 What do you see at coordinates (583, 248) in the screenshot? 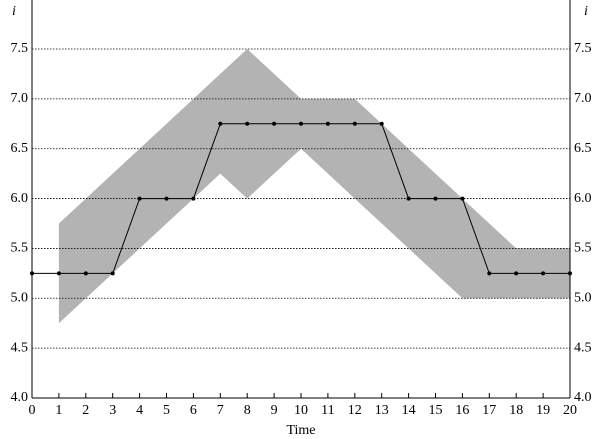
I see `y2-tick-label: 5.5` at bounding box center [583, 248].